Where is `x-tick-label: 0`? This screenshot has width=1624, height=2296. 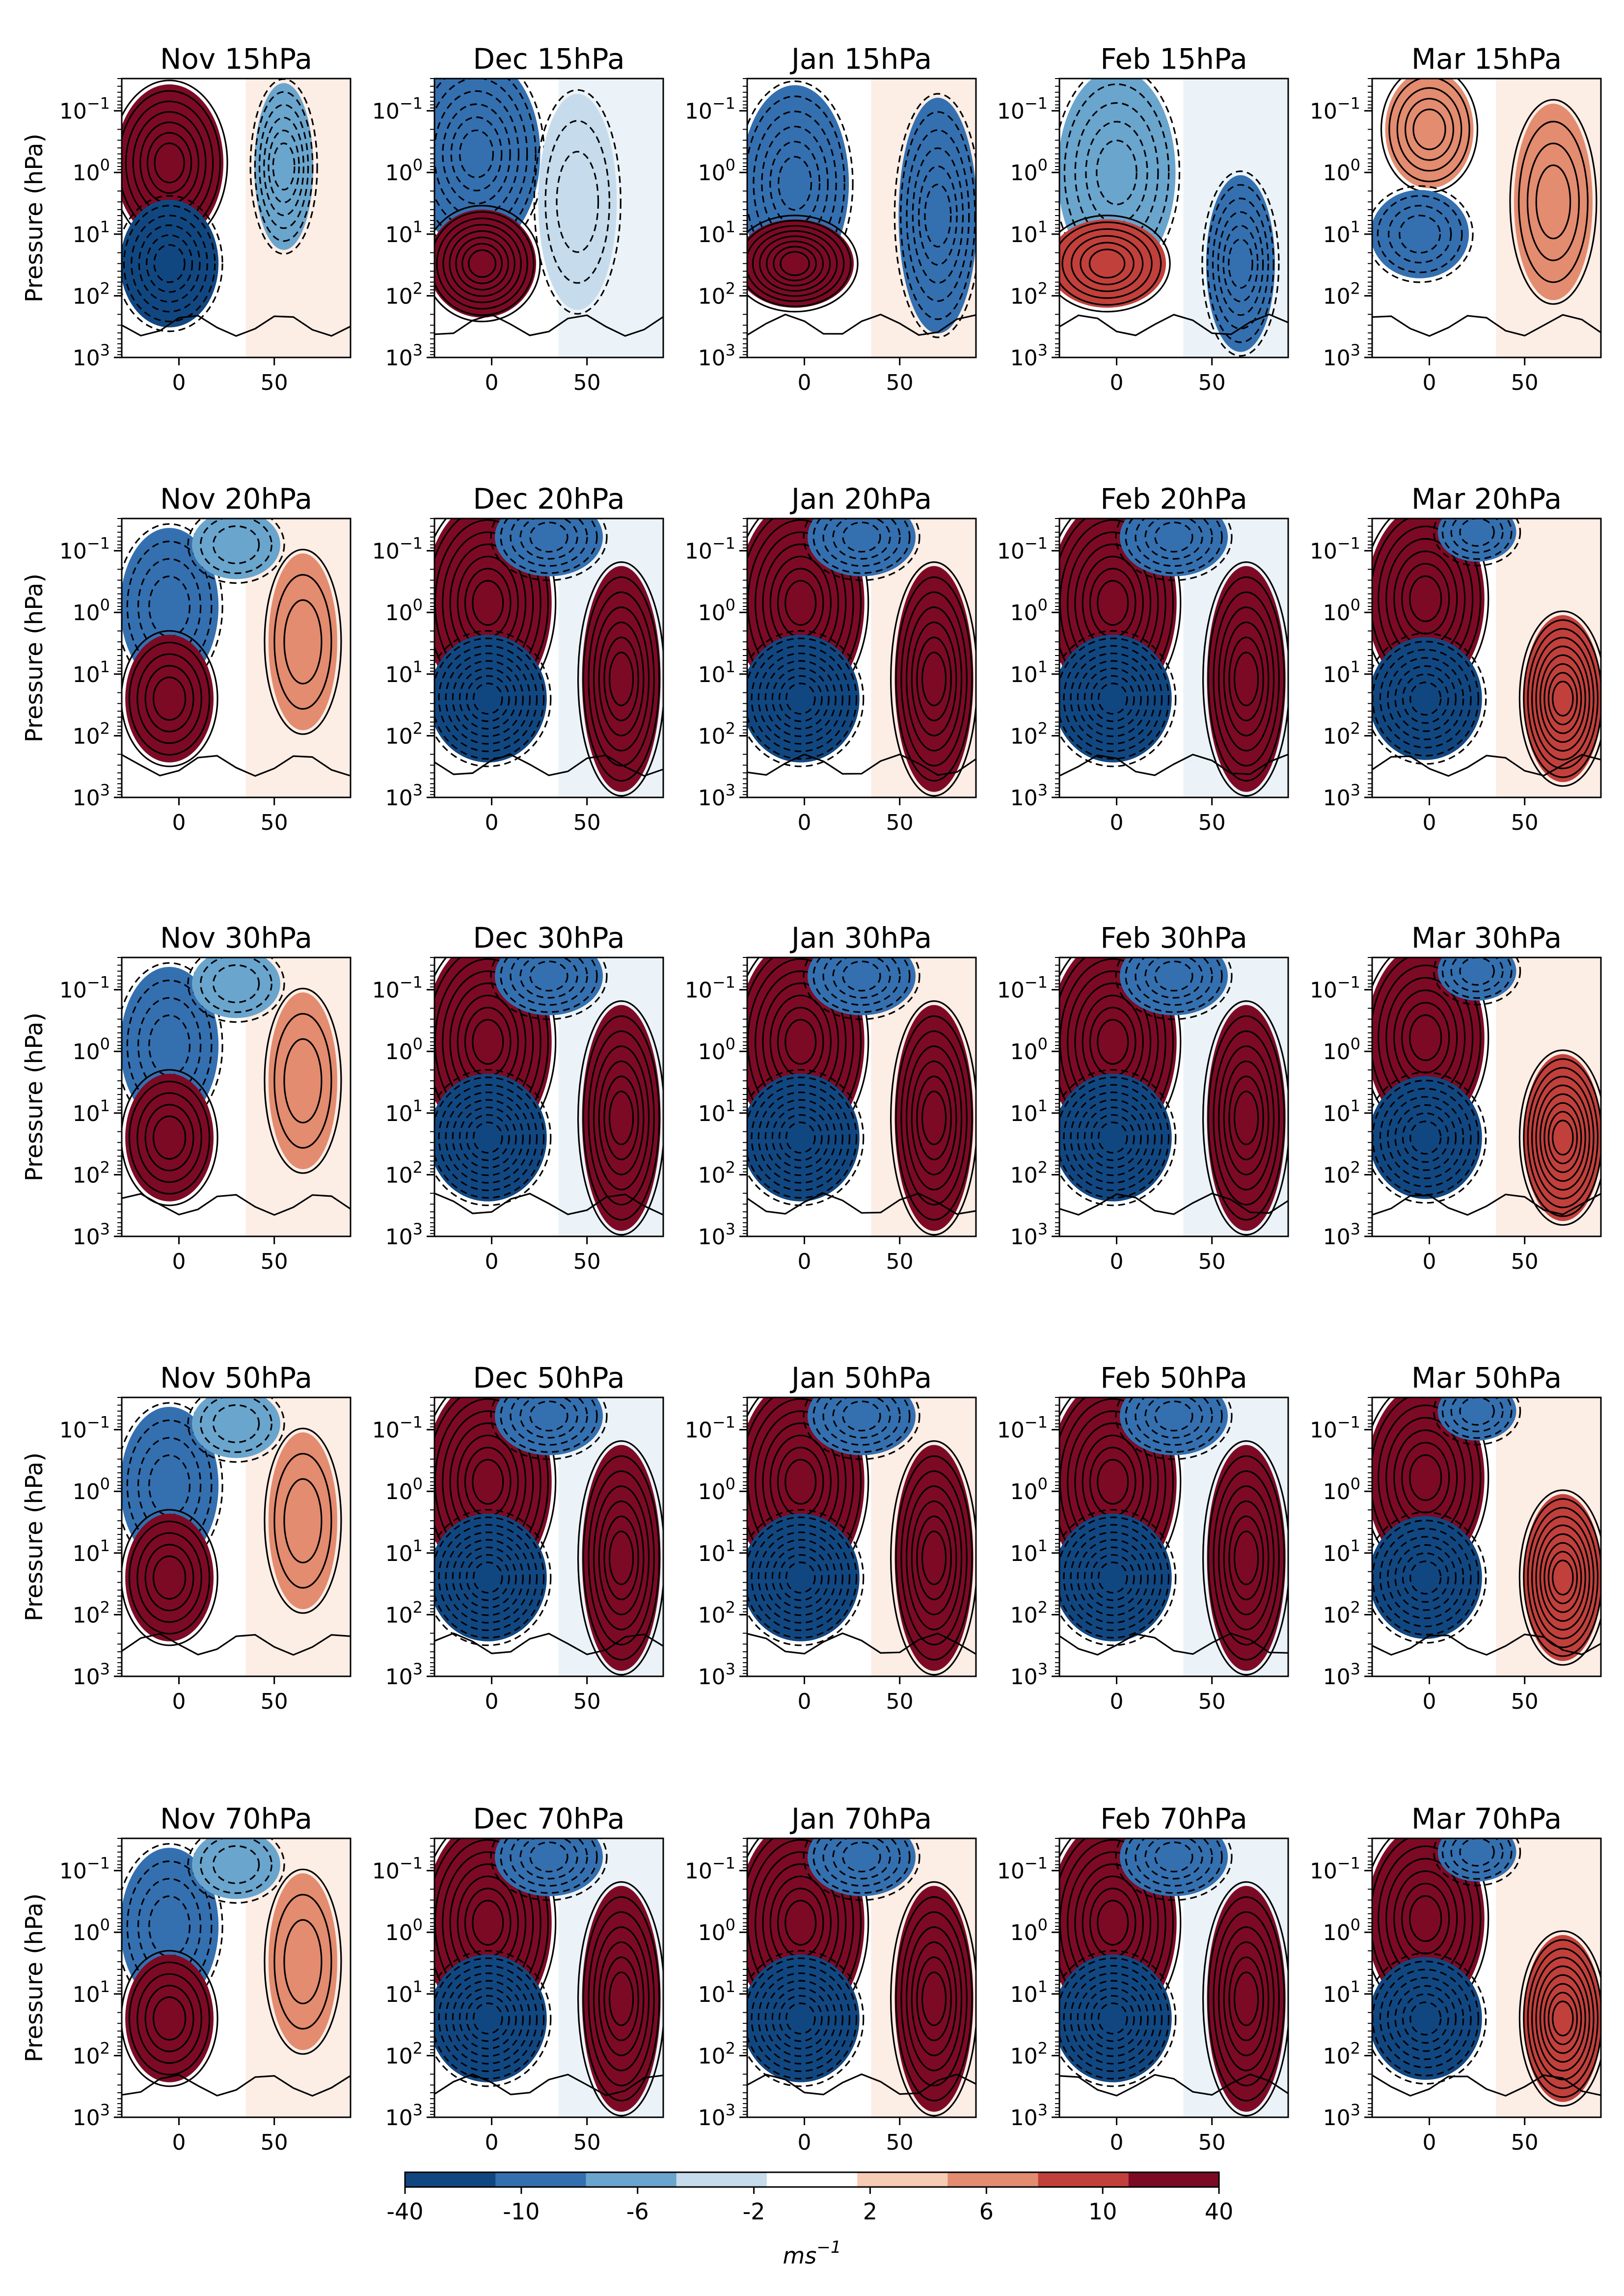
x-tick-label: 0 is located at coordinates (1429, 1701).